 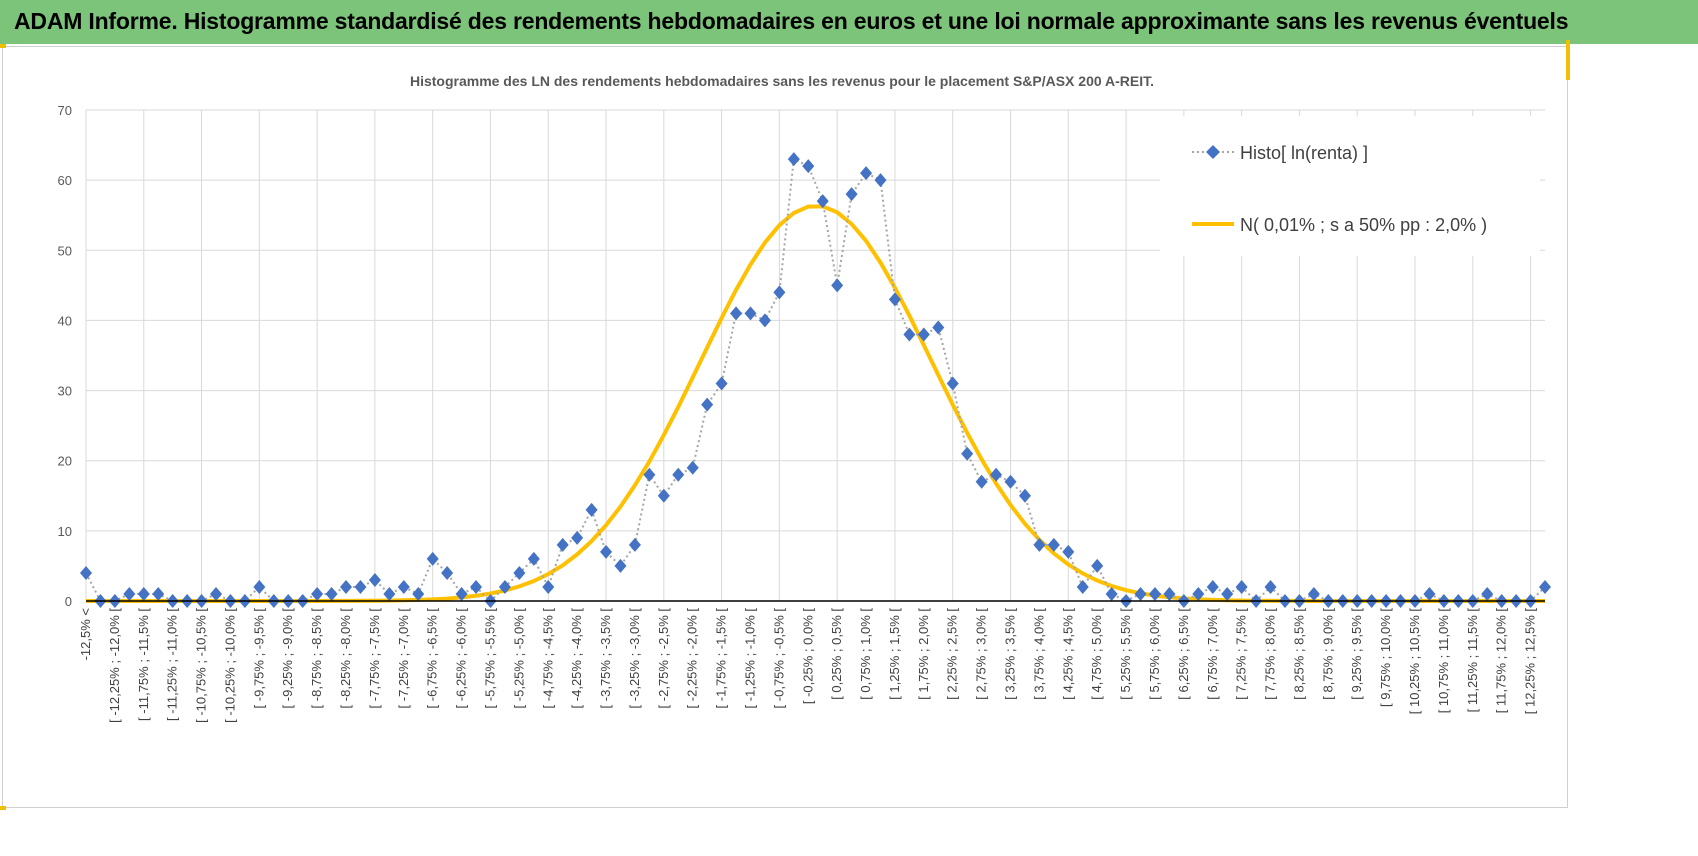 I want to click on x-tick-label: -12,5% <, so click(x=85, y=634).